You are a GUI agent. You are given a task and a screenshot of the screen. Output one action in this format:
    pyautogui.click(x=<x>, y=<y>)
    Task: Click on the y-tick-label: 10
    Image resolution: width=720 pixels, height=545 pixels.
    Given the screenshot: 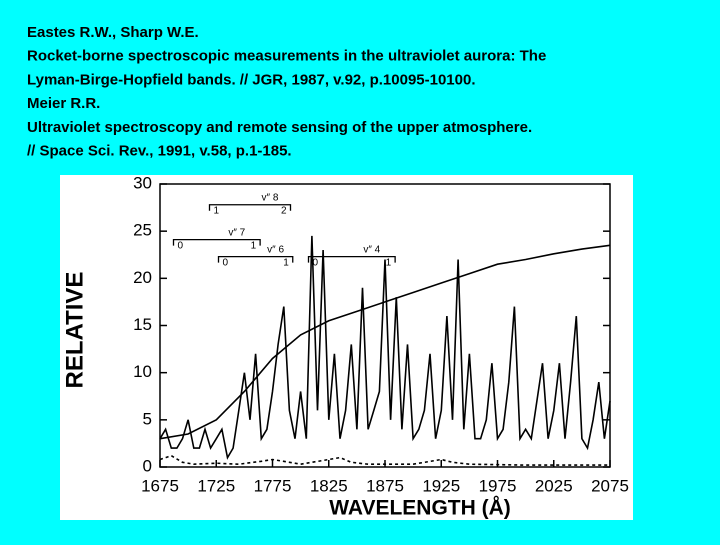 What is the action you would take?
    pyautogui.click(x=142, y=371)
    